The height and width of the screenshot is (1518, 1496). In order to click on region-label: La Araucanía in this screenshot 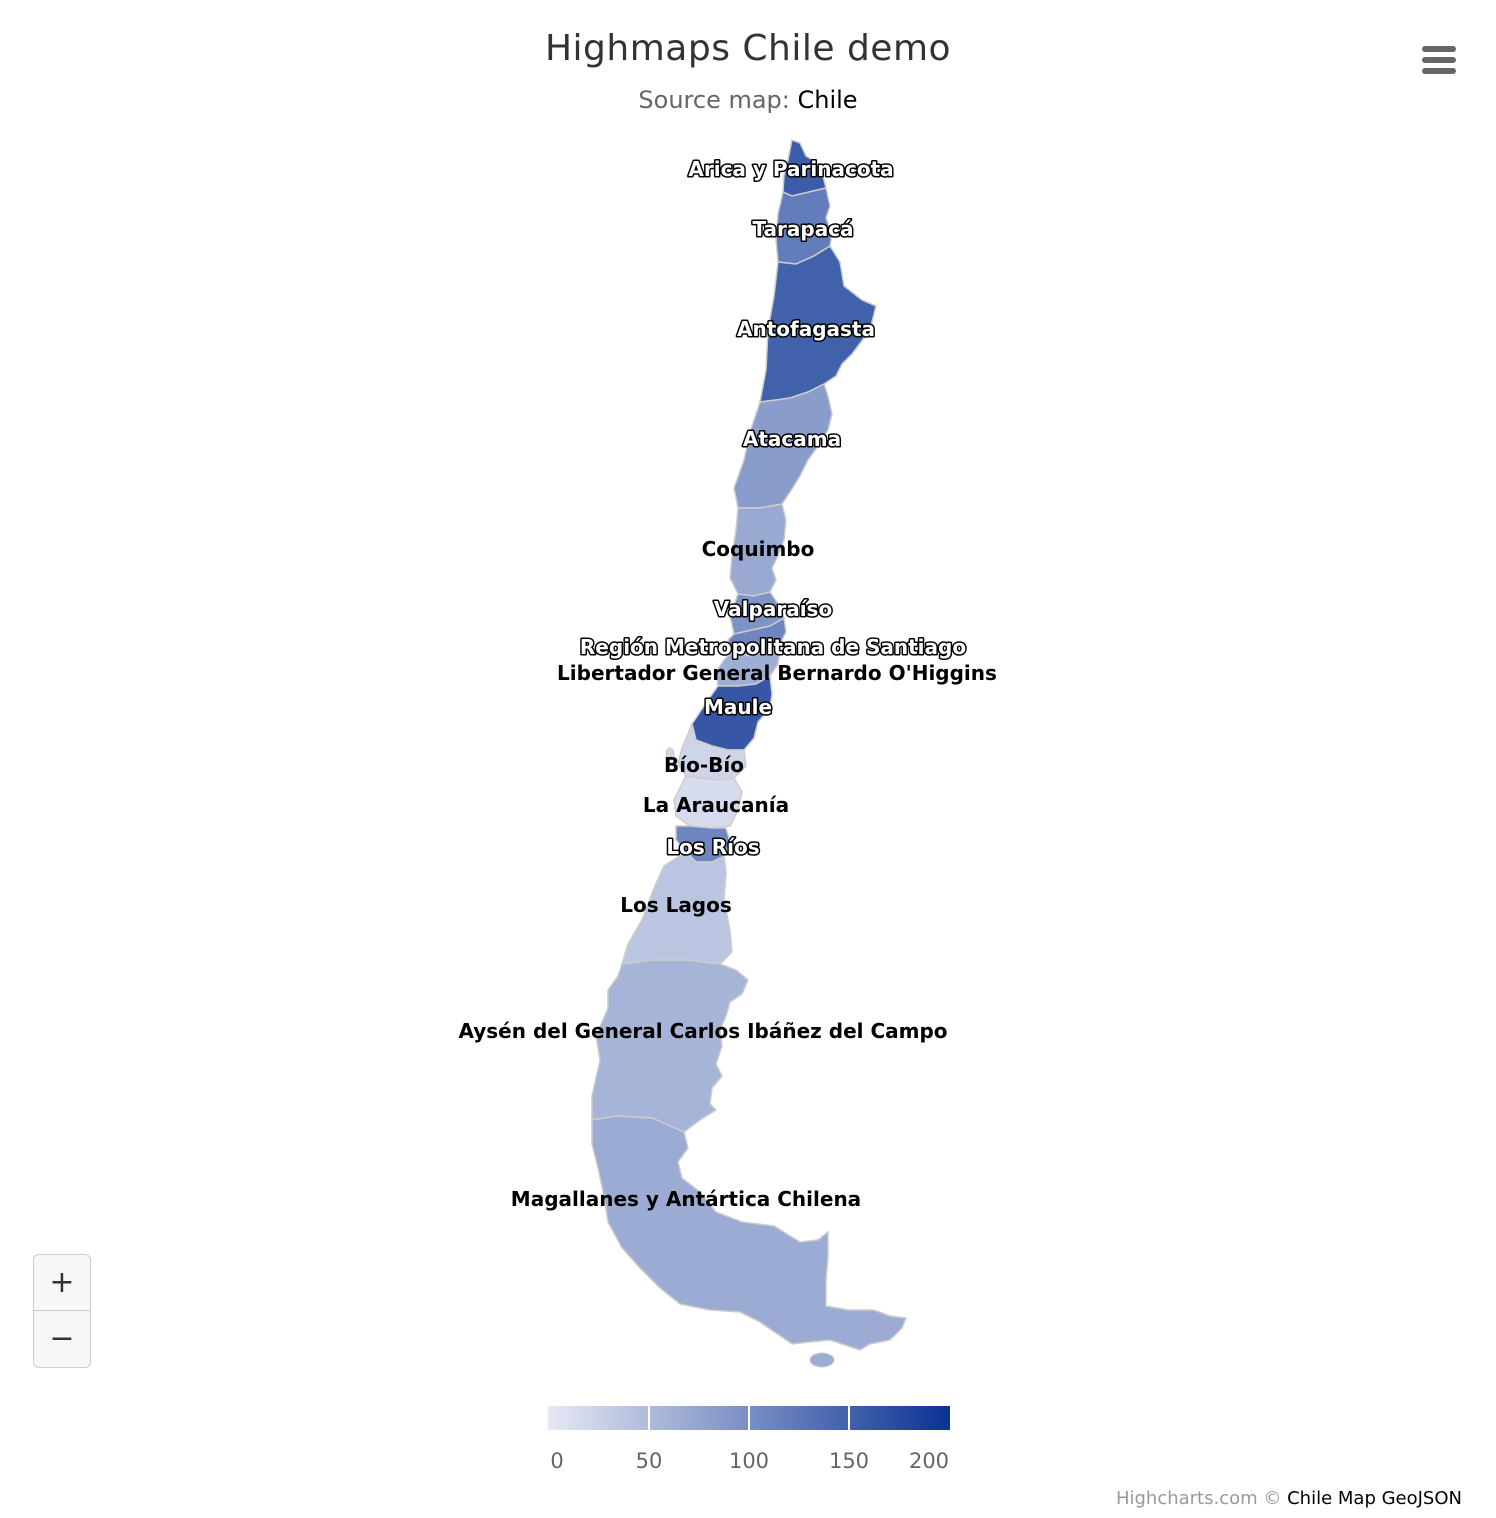, I will do `click(716, 805)`.